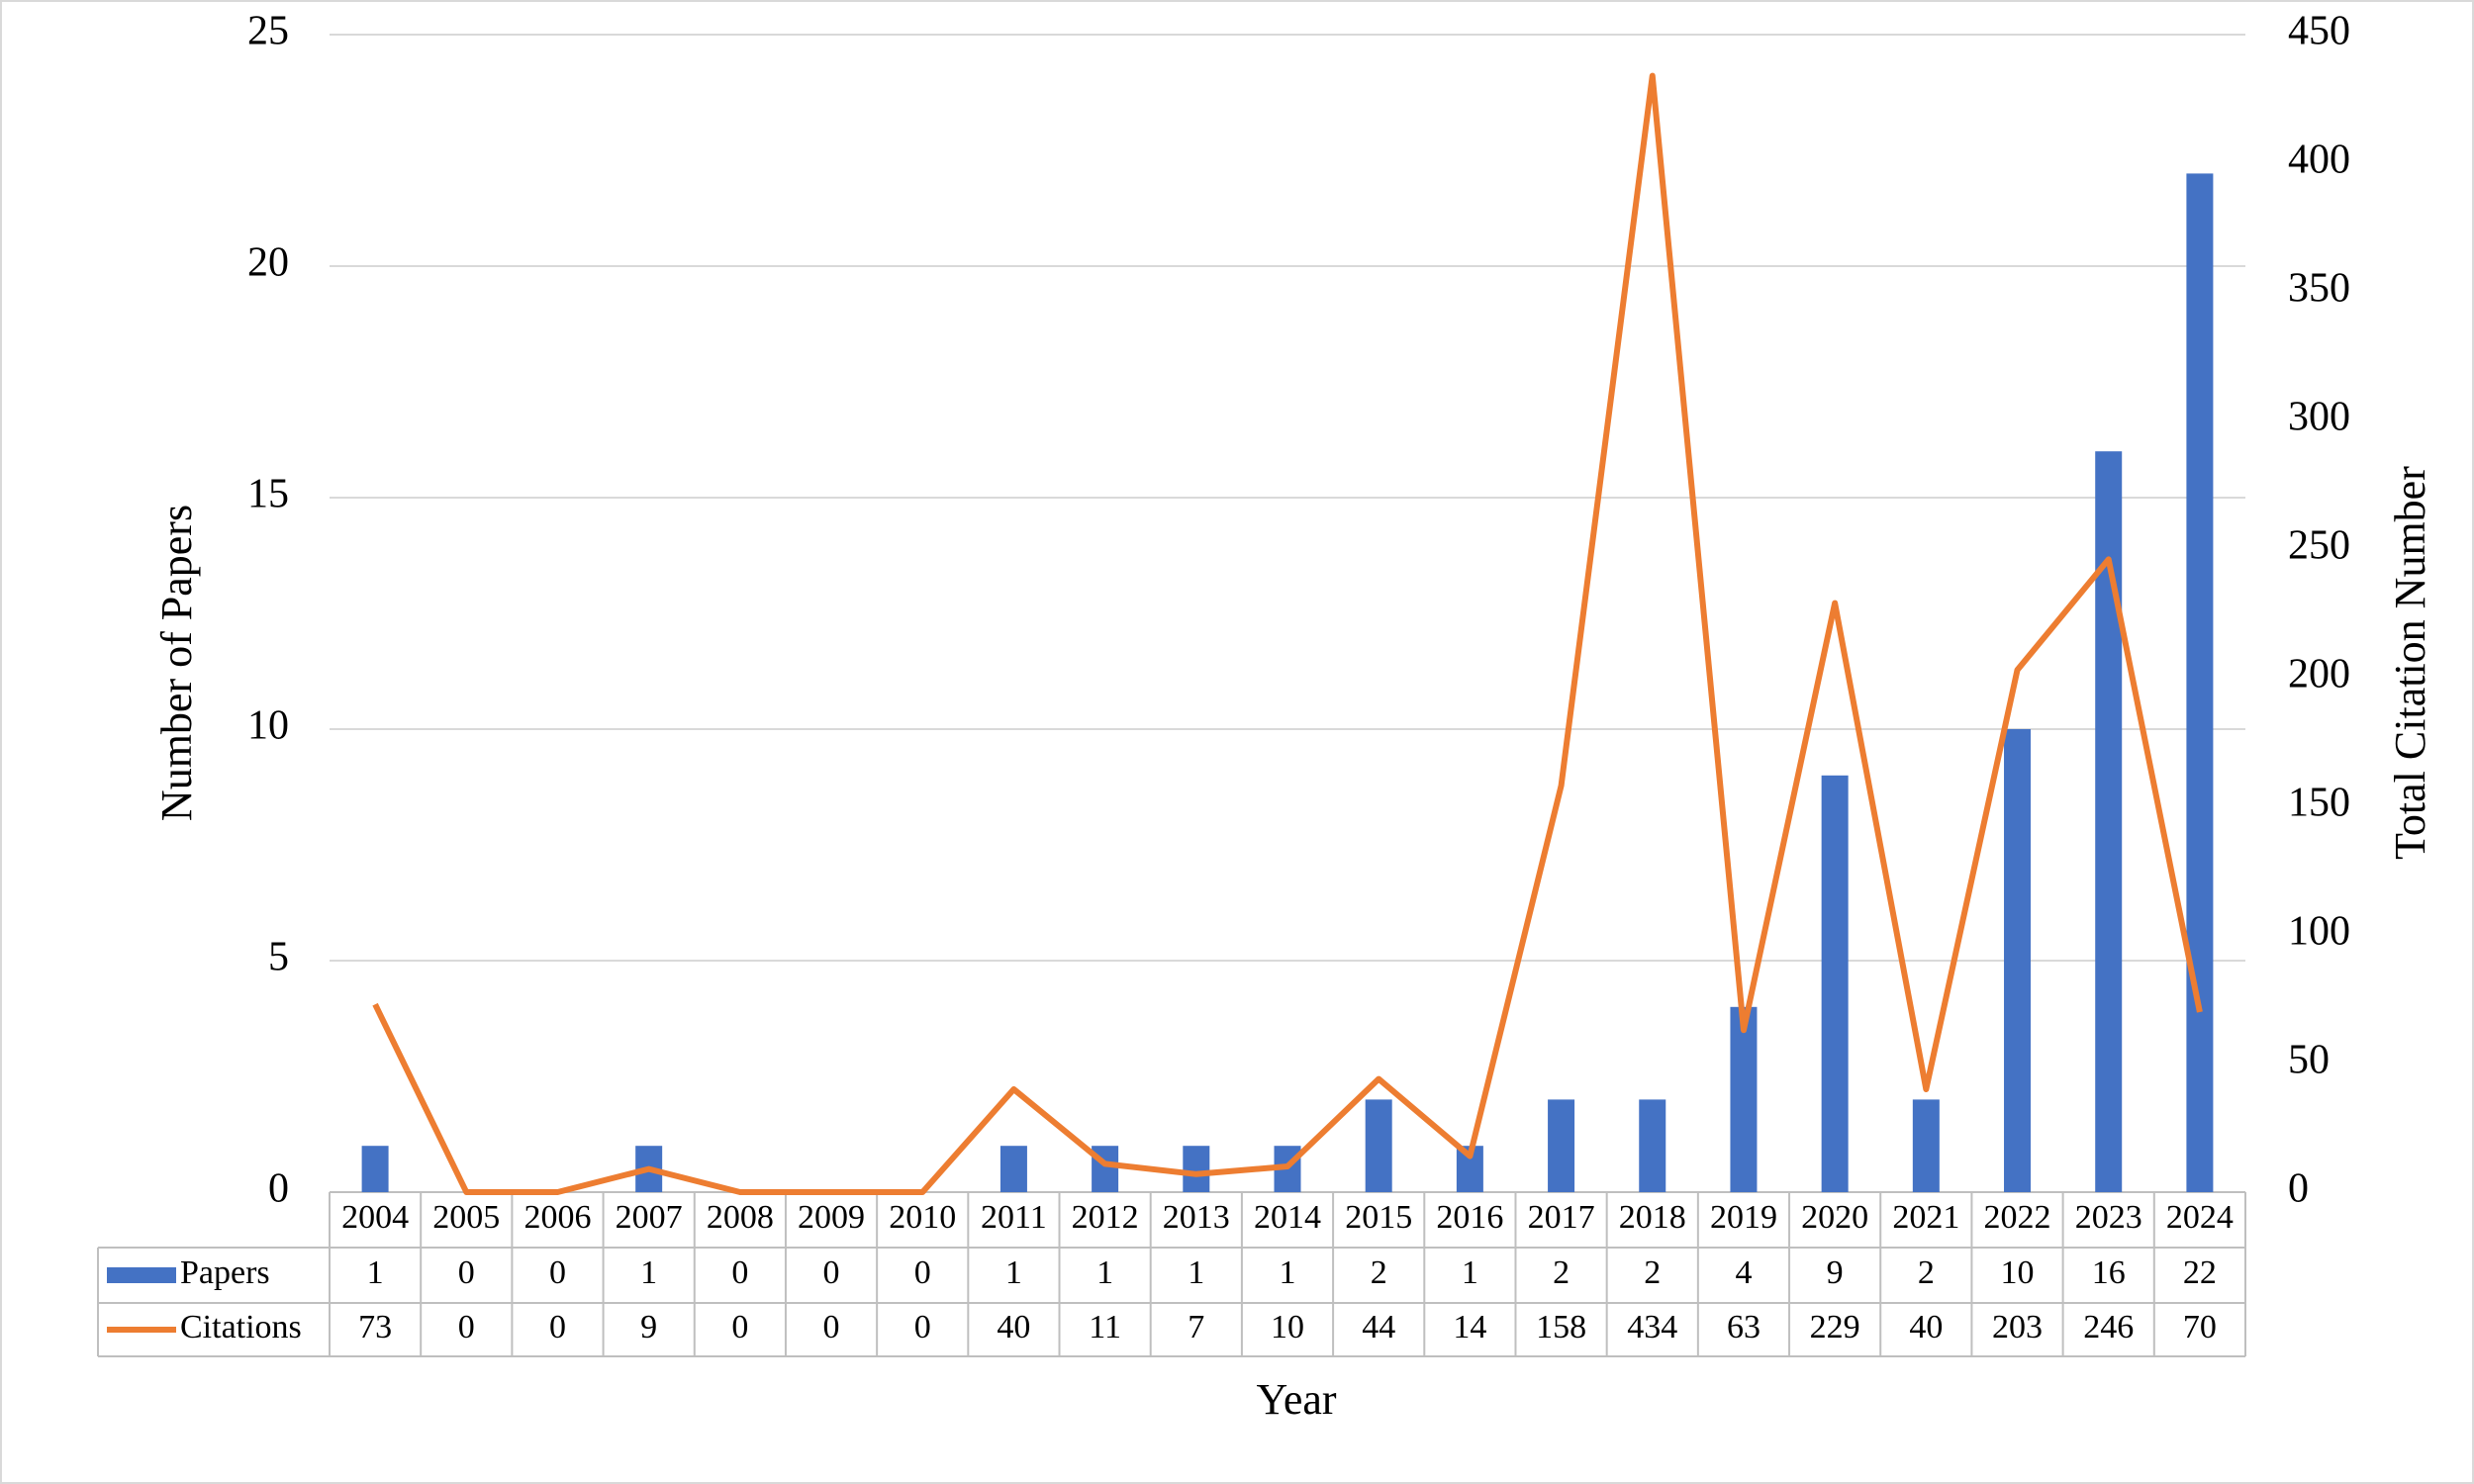  Describe the element at coordinates (1744, 1217) in the screenshot. I see `x-tick-label: 2019` at that location.